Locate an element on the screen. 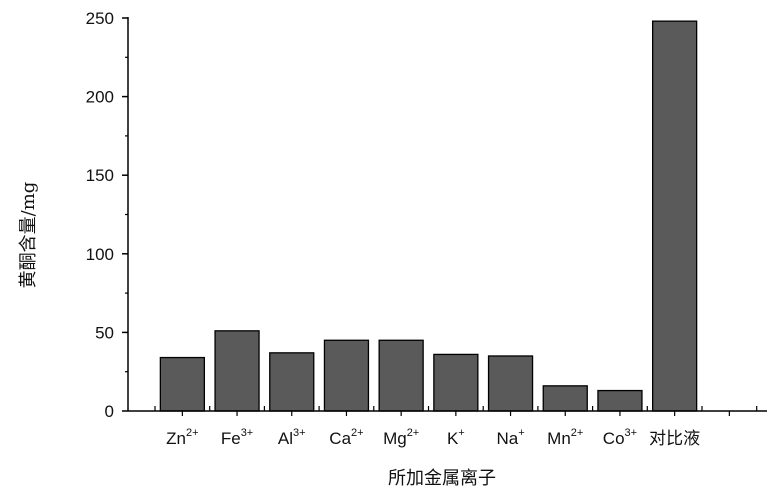 This screenshot has width=777, height=491. x-tick-label: Ca2+ is located at coordinates (346, 437).